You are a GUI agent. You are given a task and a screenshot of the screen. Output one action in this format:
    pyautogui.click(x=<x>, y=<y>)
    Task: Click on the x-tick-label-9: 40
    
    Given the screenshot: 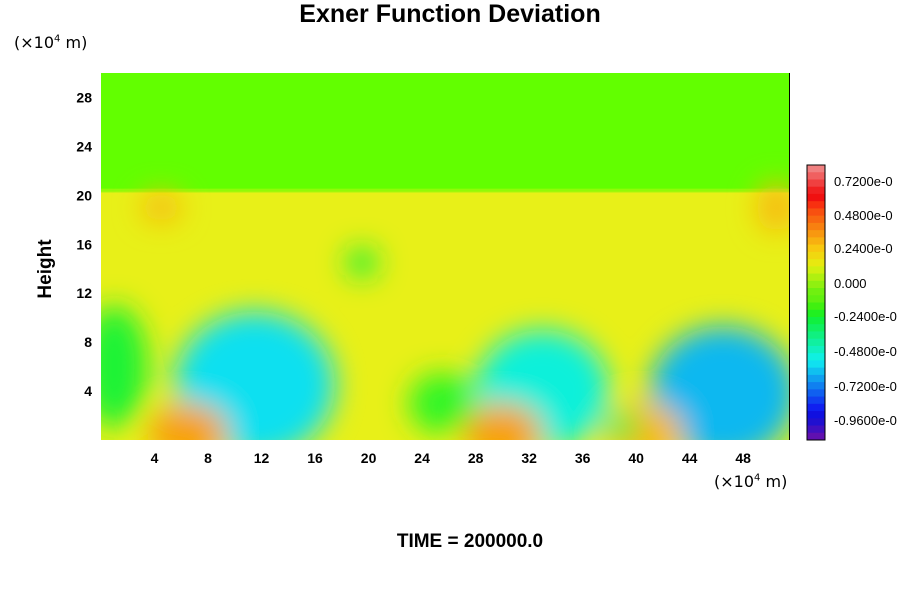 What is the action you would take?
    pyautogui.click(x=636, y=458)
    